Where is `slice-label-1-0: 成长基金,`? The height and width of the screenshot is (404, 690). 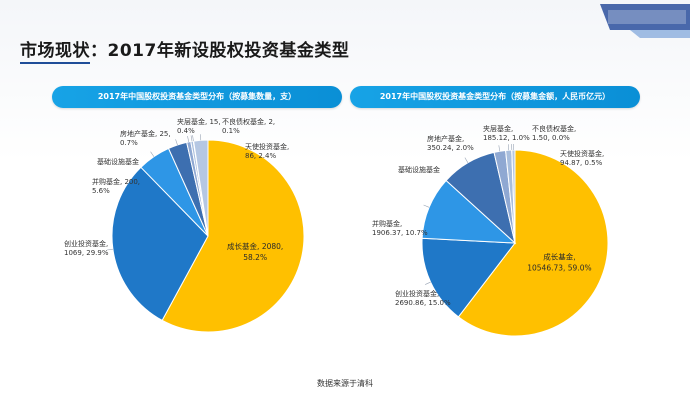 slice-label-1-0: 成长基金, is located at coordinates (559, 256).